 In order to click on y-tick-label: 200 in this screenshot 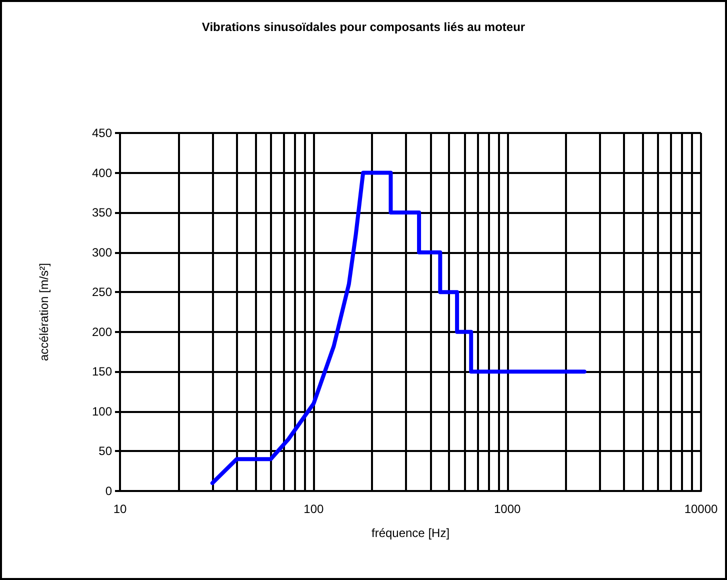, I will do `click(102, 331)`.